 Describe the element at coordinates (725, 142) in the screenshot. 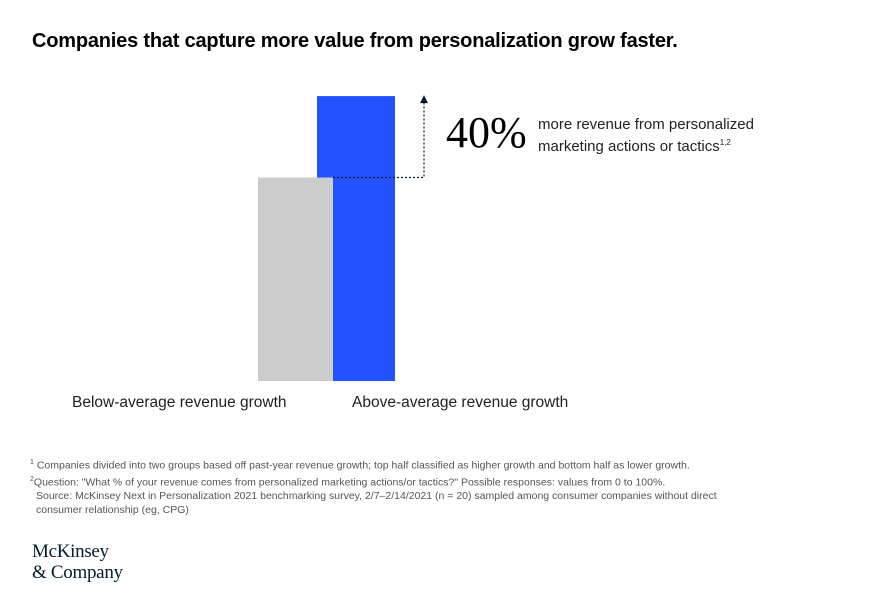

I see `annotation-superscript: 1,2` at that location.